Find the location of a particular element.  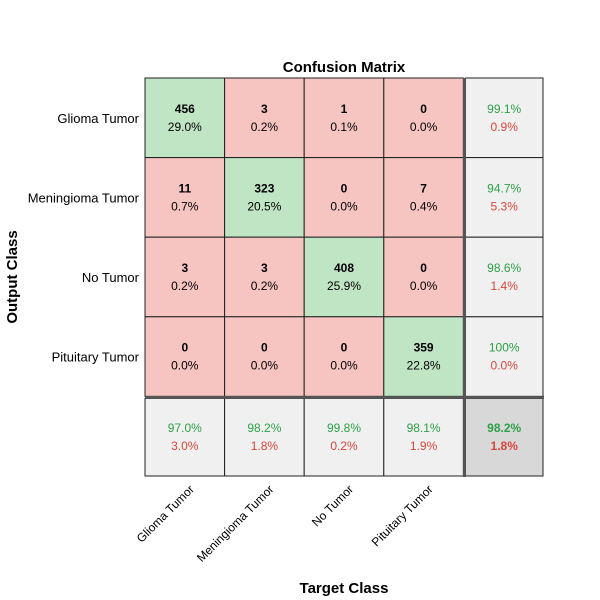

row-summary-wrong: 0.9% is located at coordinates (505, 127).